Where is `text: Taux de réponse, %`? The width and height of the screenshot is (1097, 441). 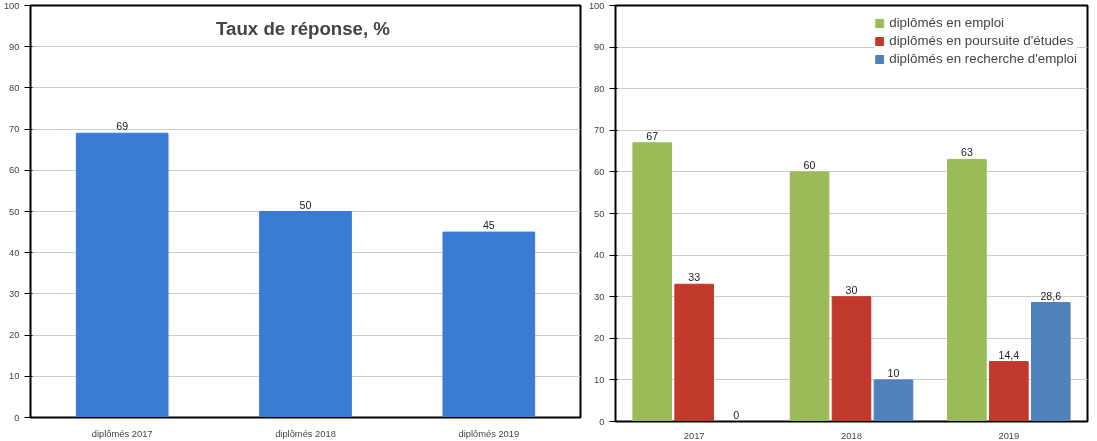
text: Taux de réponse, % is located at coordinates (303, 28).